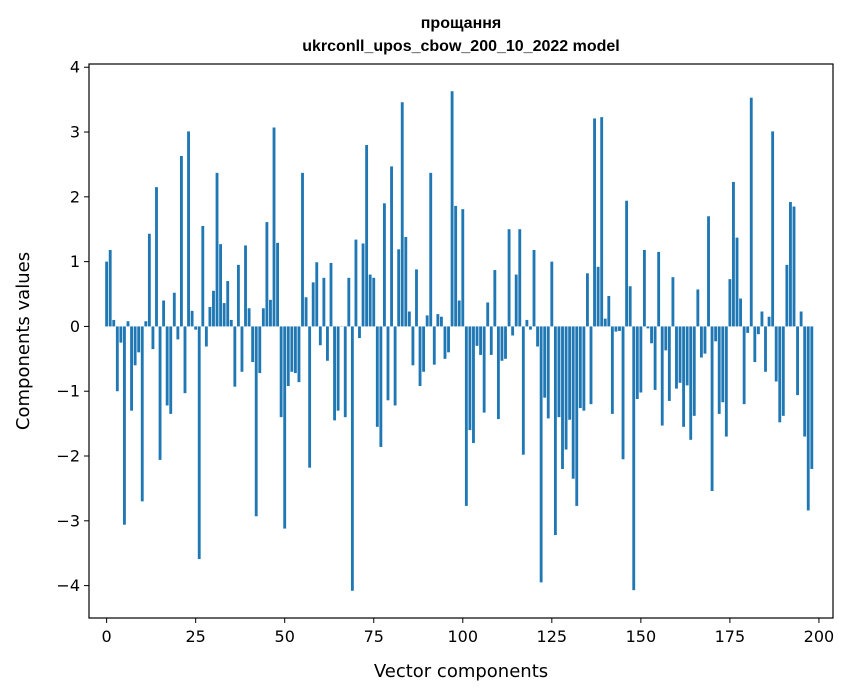 Image resolution: width=847 pixels, height=696 pixels. I want to click on x-tick-label: 150, so click(641, 636).